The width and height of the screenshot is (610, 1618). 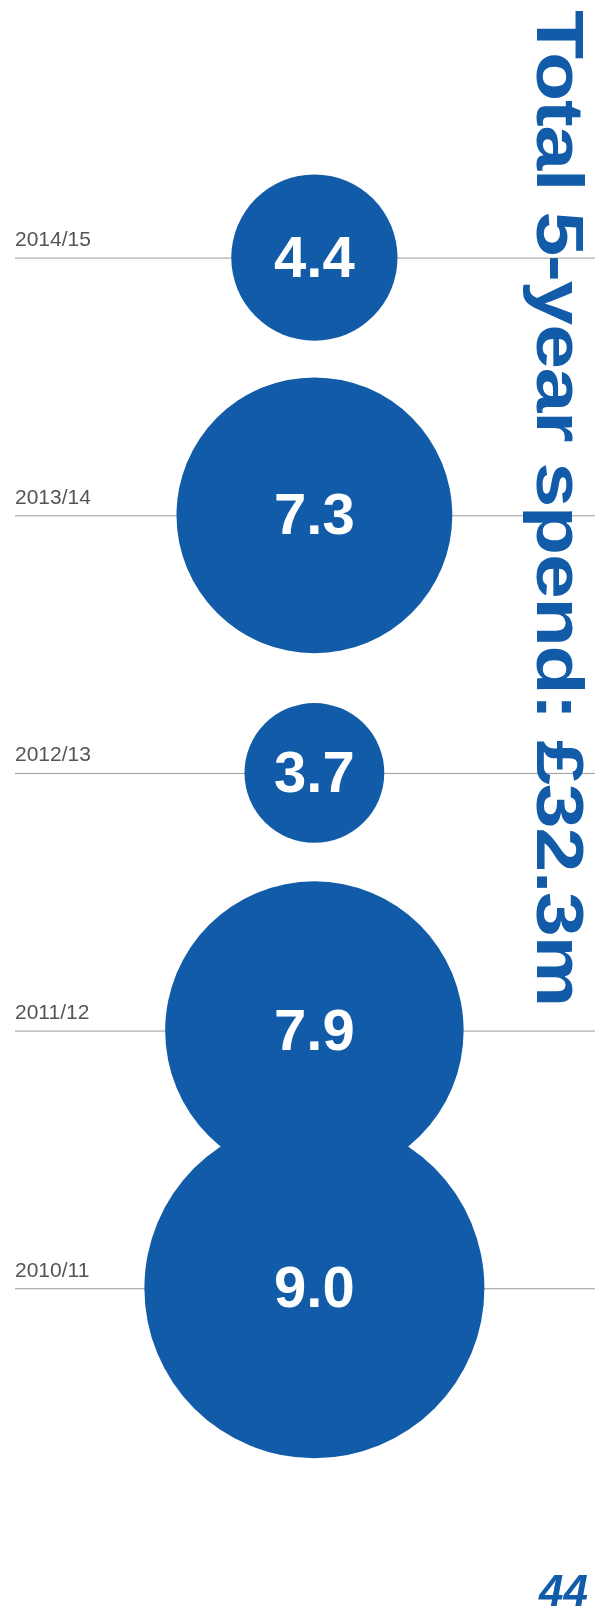 I want to click on data-label: 7.3, so click(x=314, y=514).